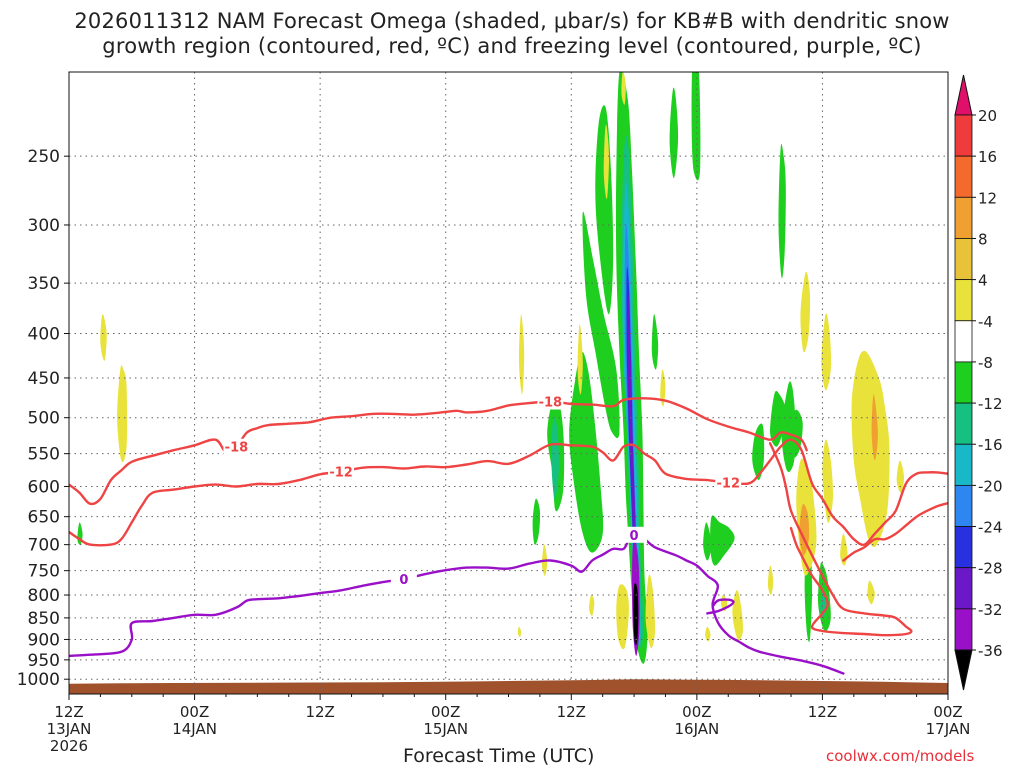 This screenshot has width=1024, height=768. I want to click on colorbar-top-arrow, so click(963, 95).